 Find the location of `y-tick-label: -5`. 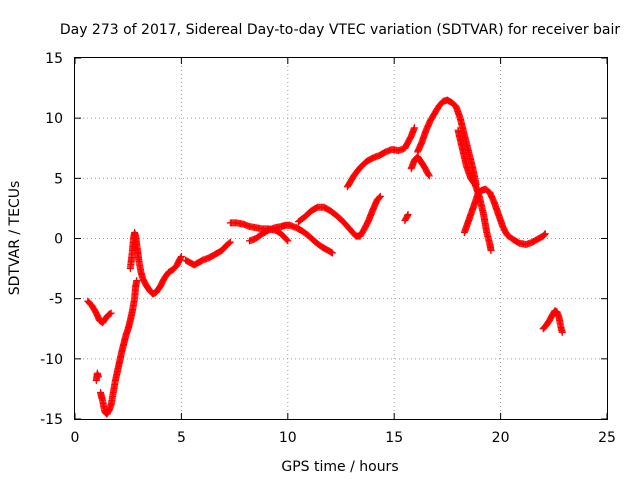

y-tick-label: -5 is located at coordinates (56, 300).